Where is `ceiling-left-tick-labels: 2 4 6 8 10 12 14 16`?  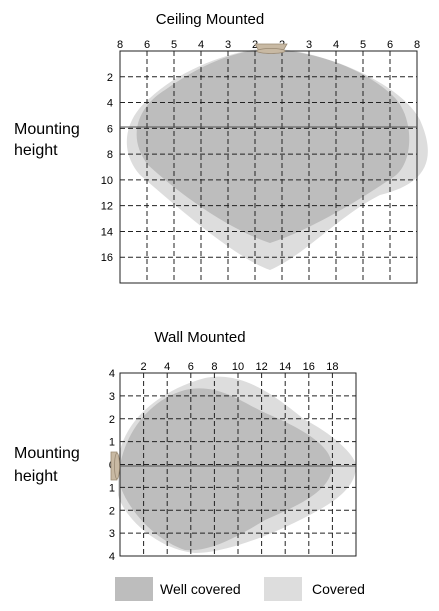
ceiling-left-tick-labels: 2 4 6 8 10 12 14 16 is located at coordinates (107, 168).